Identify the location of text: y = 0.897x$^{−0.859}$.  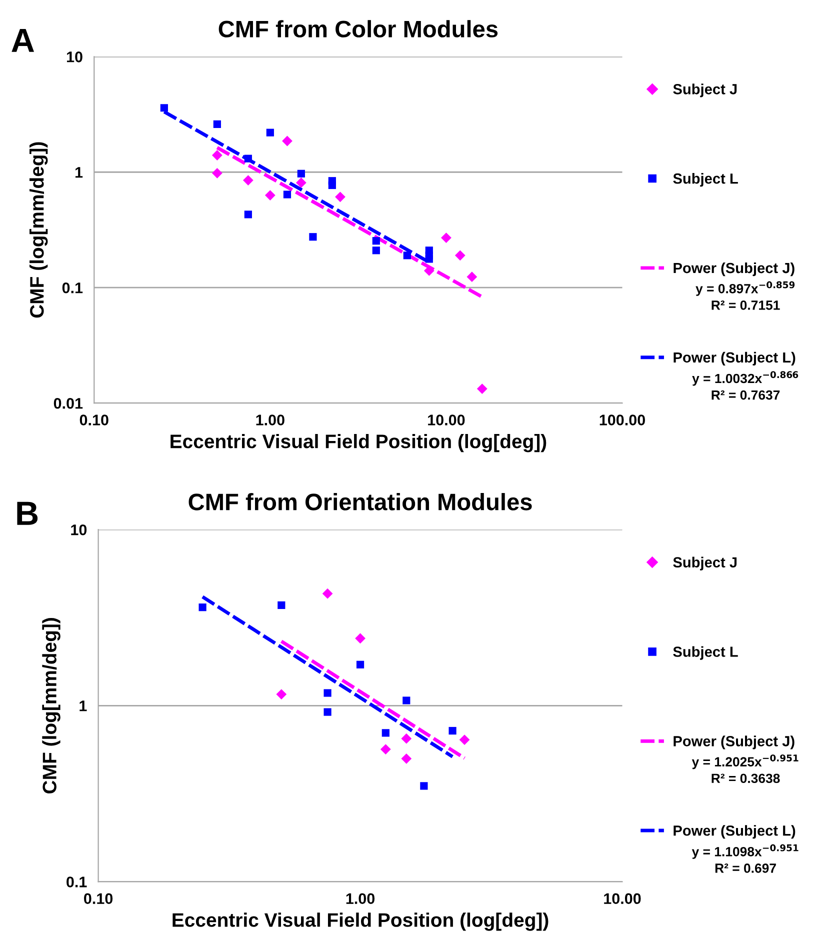
(745, 288).